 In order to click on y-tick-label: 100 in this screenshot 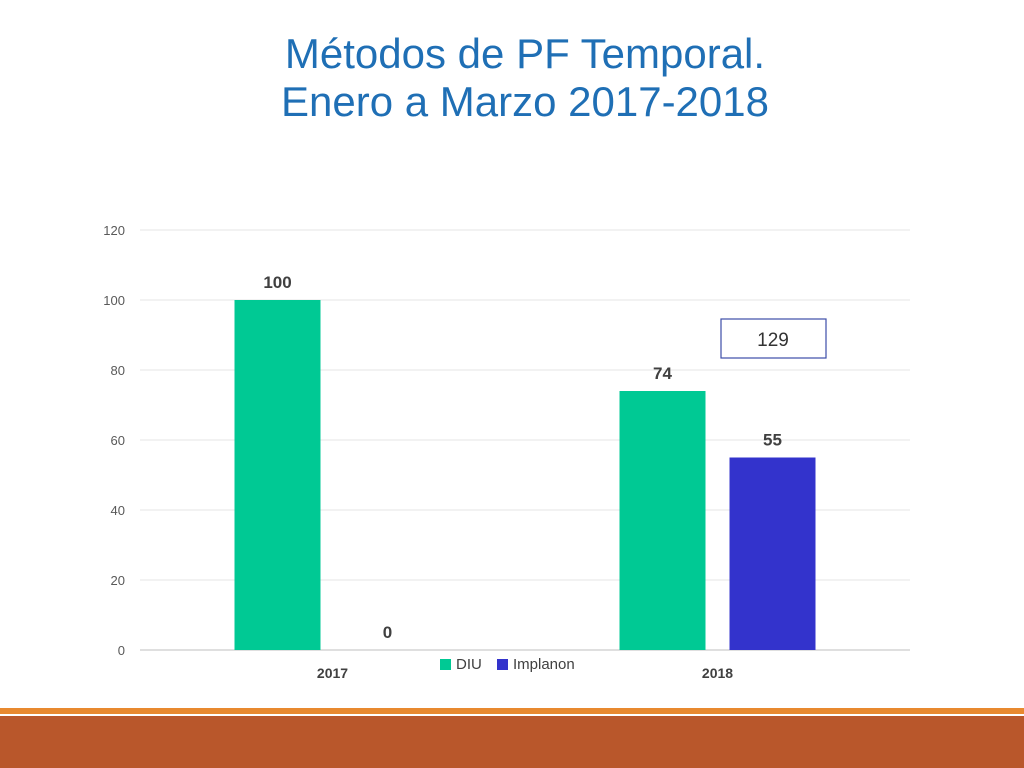, I will do `click(114, 300)`.